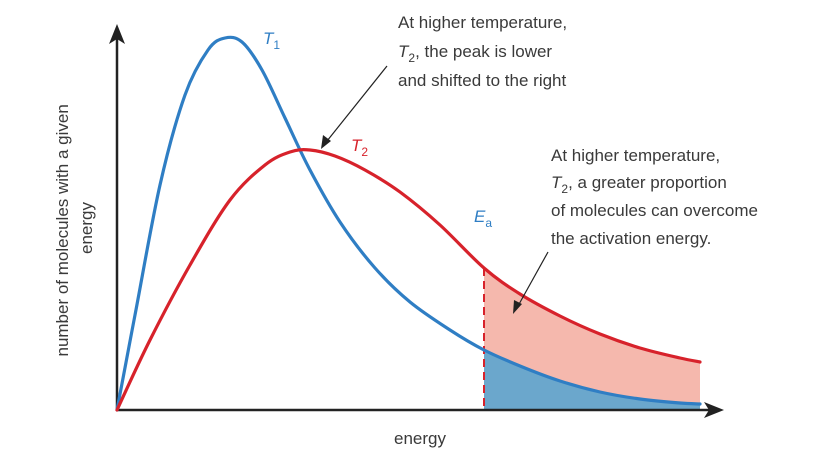 Image resolution: width=837 pixels, height=466 pixels. I want to click on x-axis-label: energy, so click(420, 438).